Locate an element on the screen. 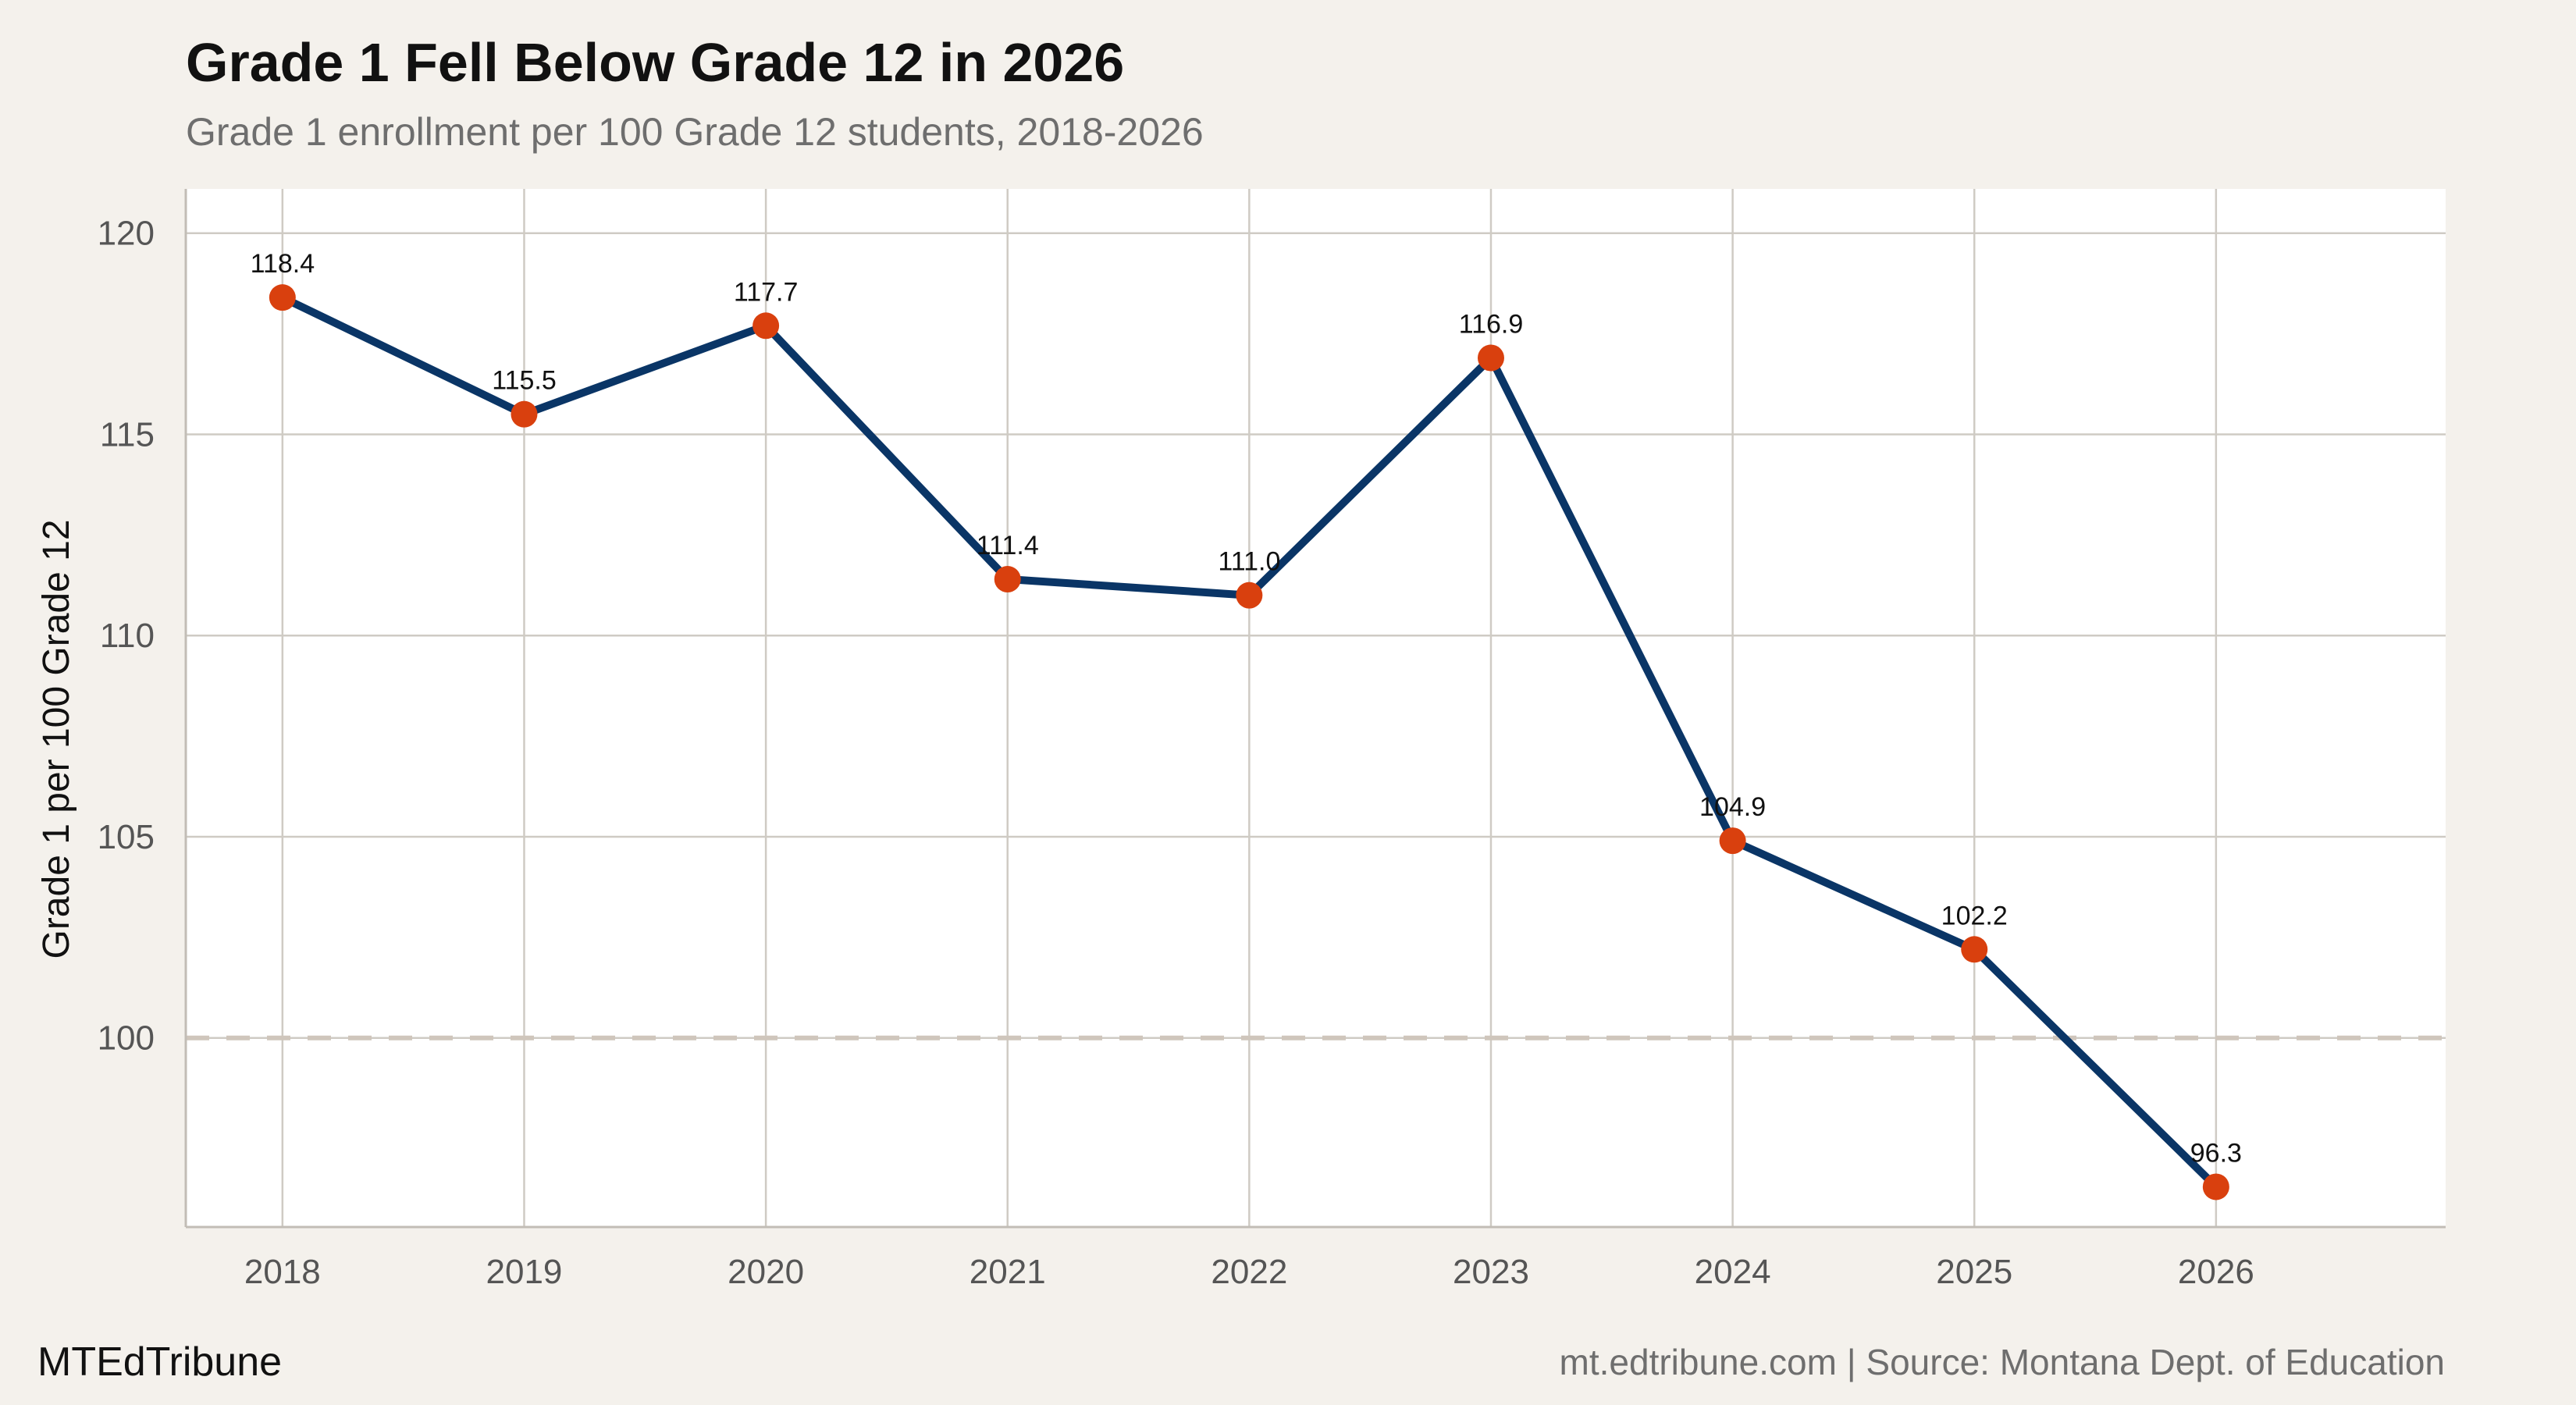  x-tick-label: 2018 is located at coordinates (282, 1272).